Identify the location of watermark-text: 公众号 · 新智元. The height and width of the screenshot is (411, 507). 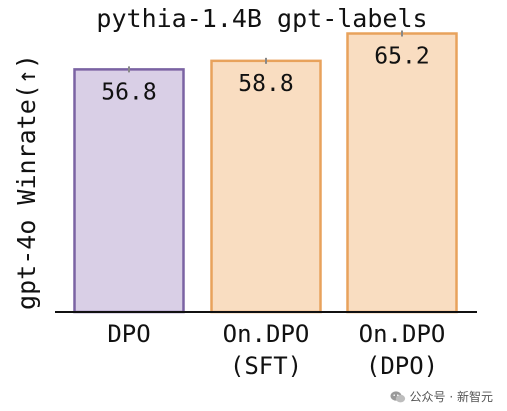
(451, 397).